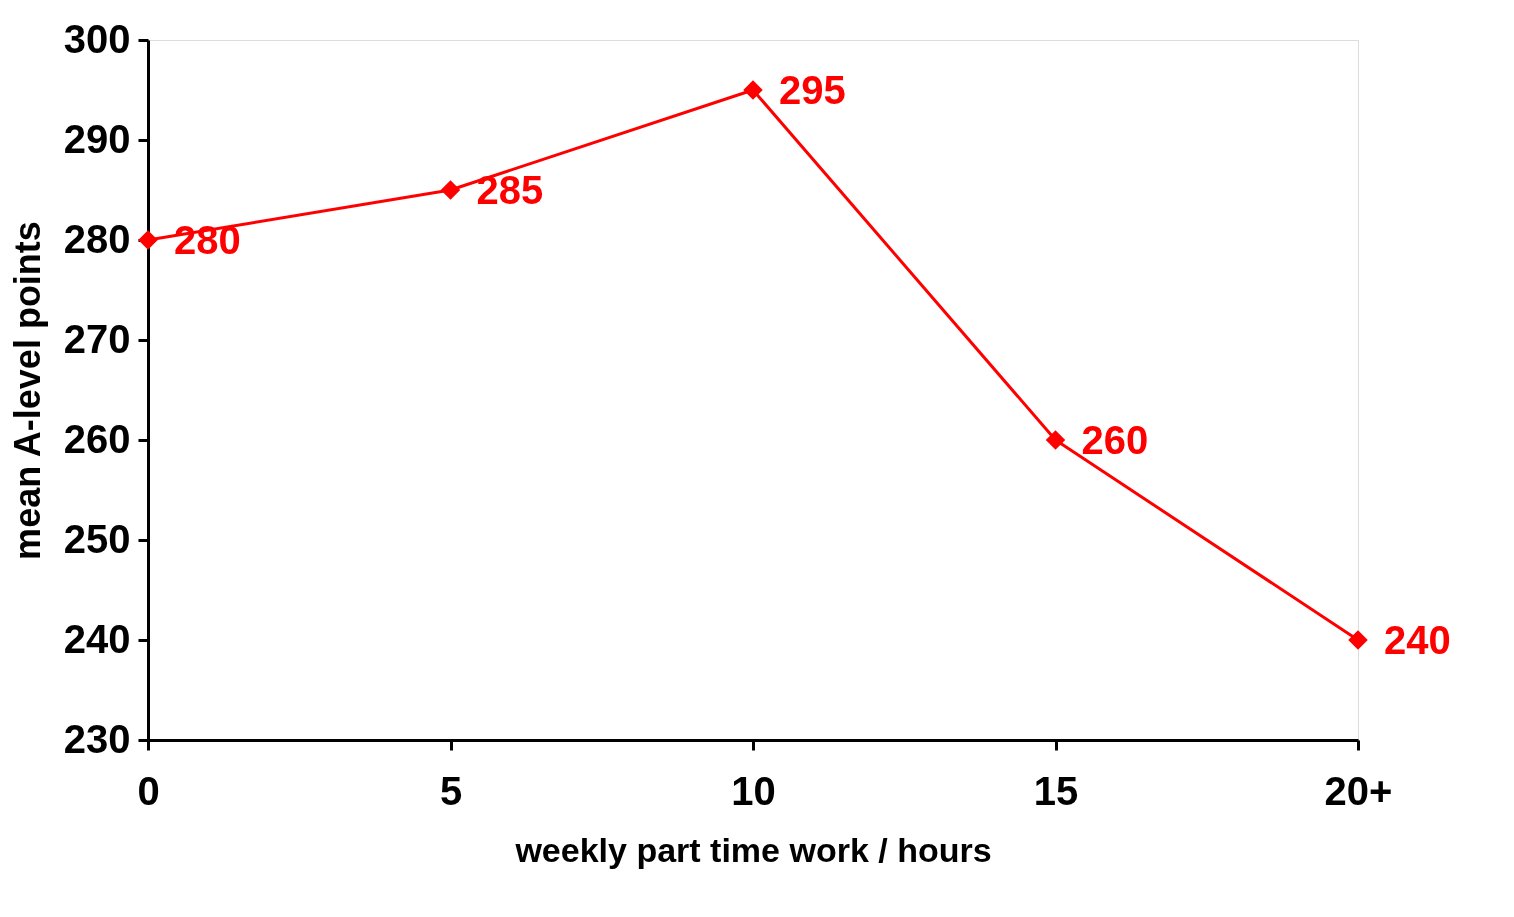  Describe the element at coordinates (97, 138) in the screenshot. I see `y-tick-label: 290` at that location.